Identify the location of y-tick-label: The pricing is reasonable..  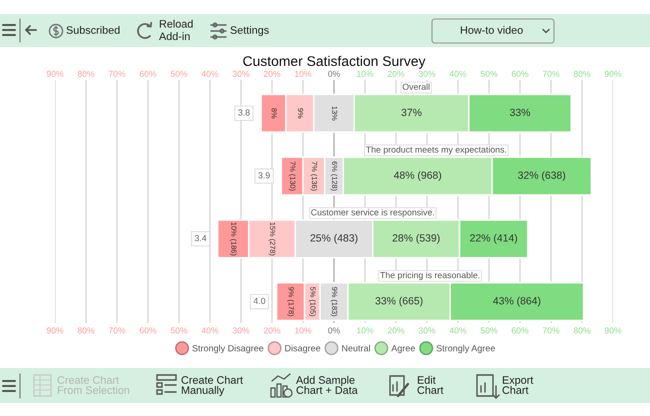
(430, 276).